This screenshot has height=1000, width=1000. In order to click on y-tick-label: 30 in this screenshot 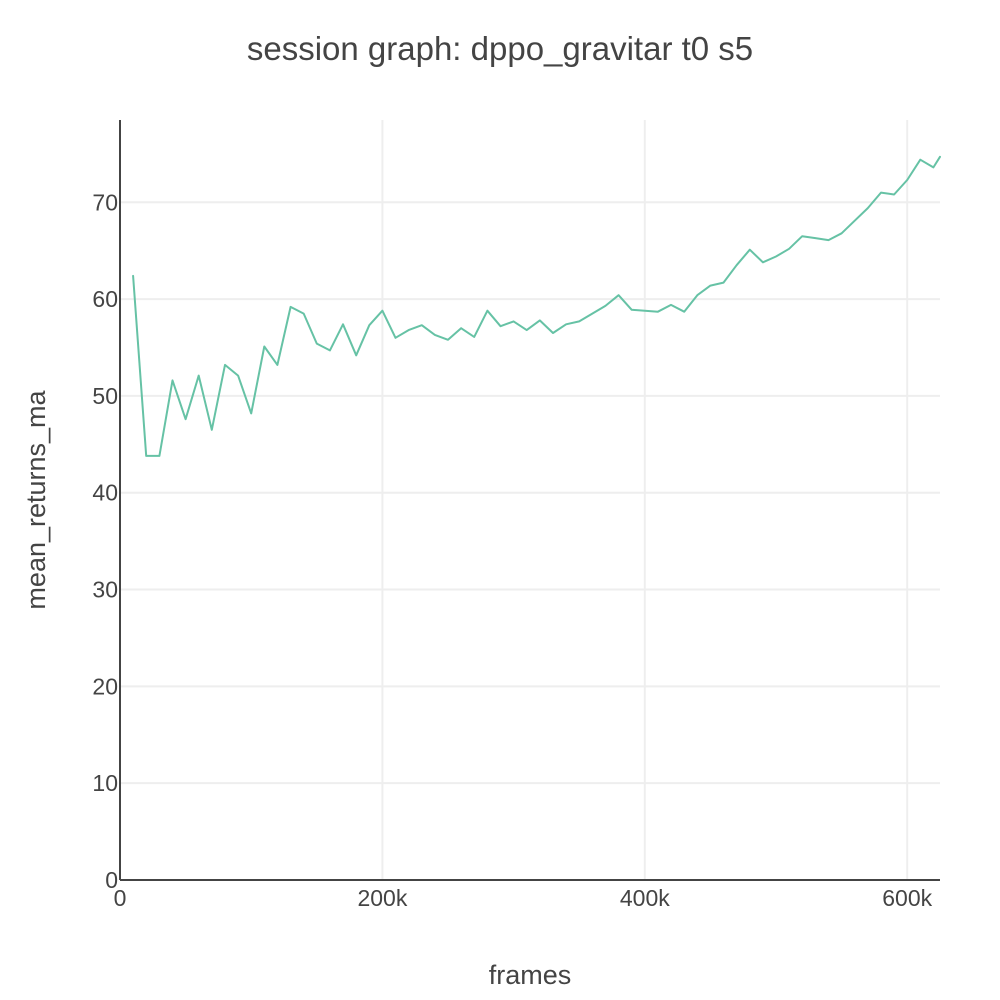, I will do `click(105, 590)`.